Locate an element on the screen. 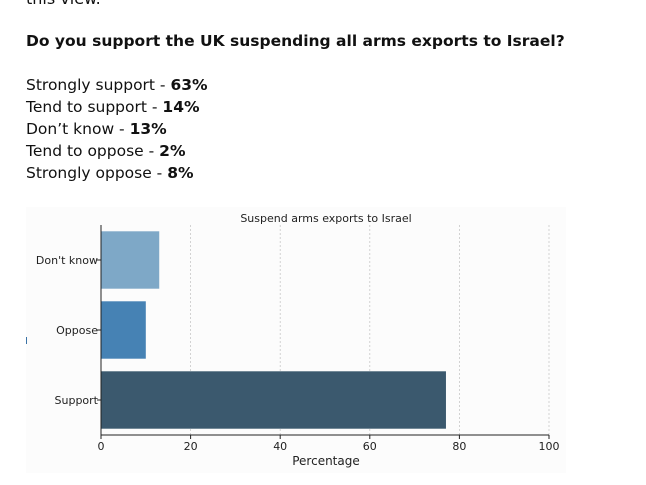 The height and width of the screenshot is (485, 646). result-tend-to-oppose: Tend to oppose - 2% is located at coordinates (117, 151).